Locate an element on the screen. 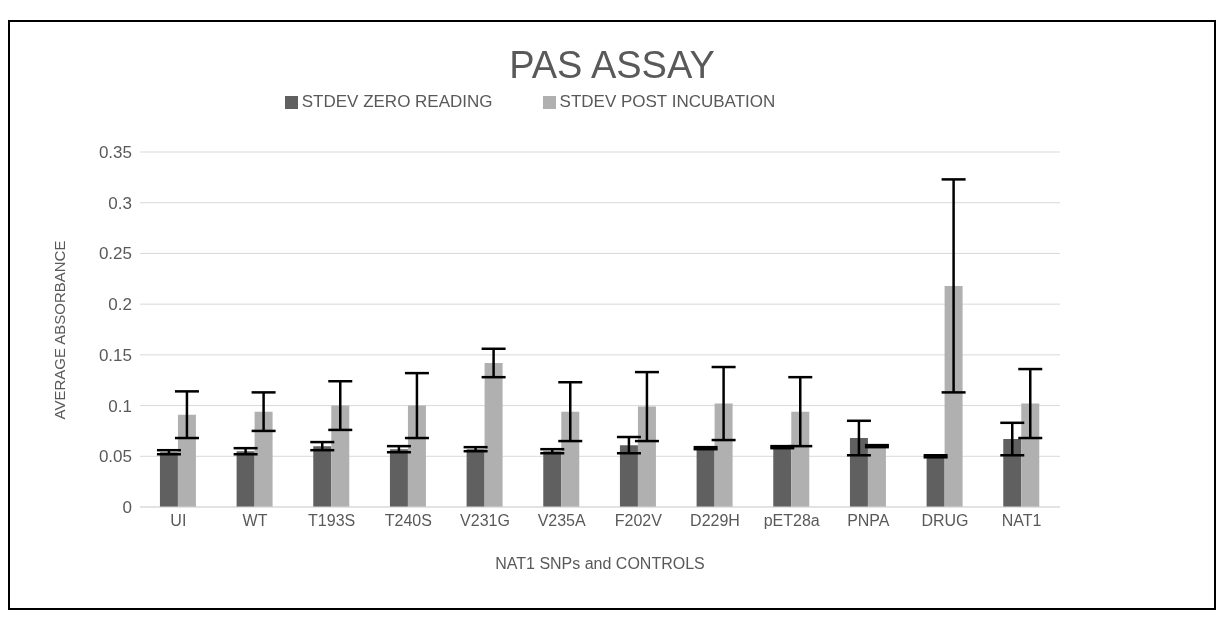  y-tick-label: 0.1 is located at coordinates (120, 406).